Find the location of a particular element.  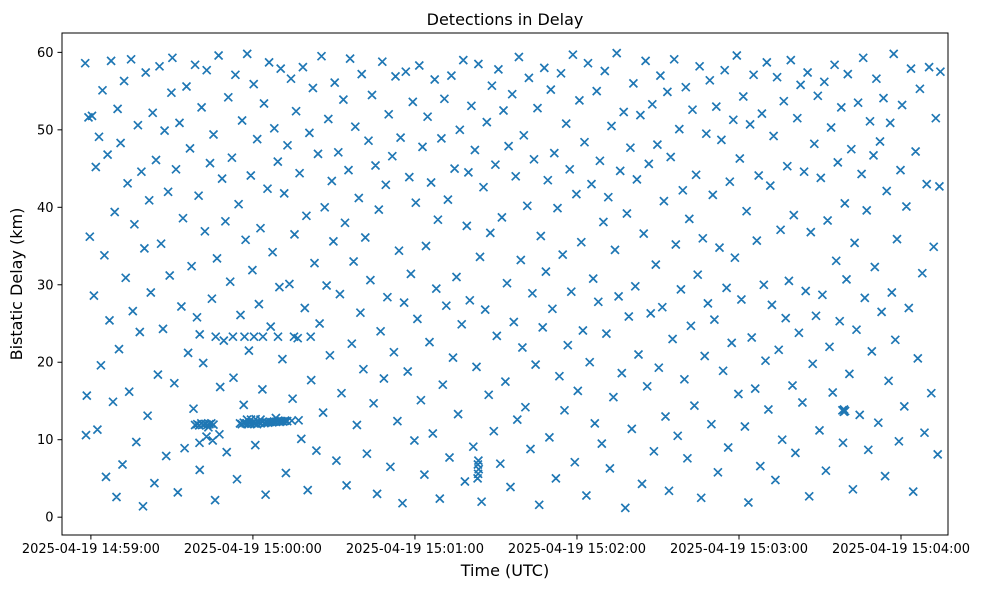

y-axis-ticks: 0 10 20 30 40 50 60 is located at coordinates (49, 286).